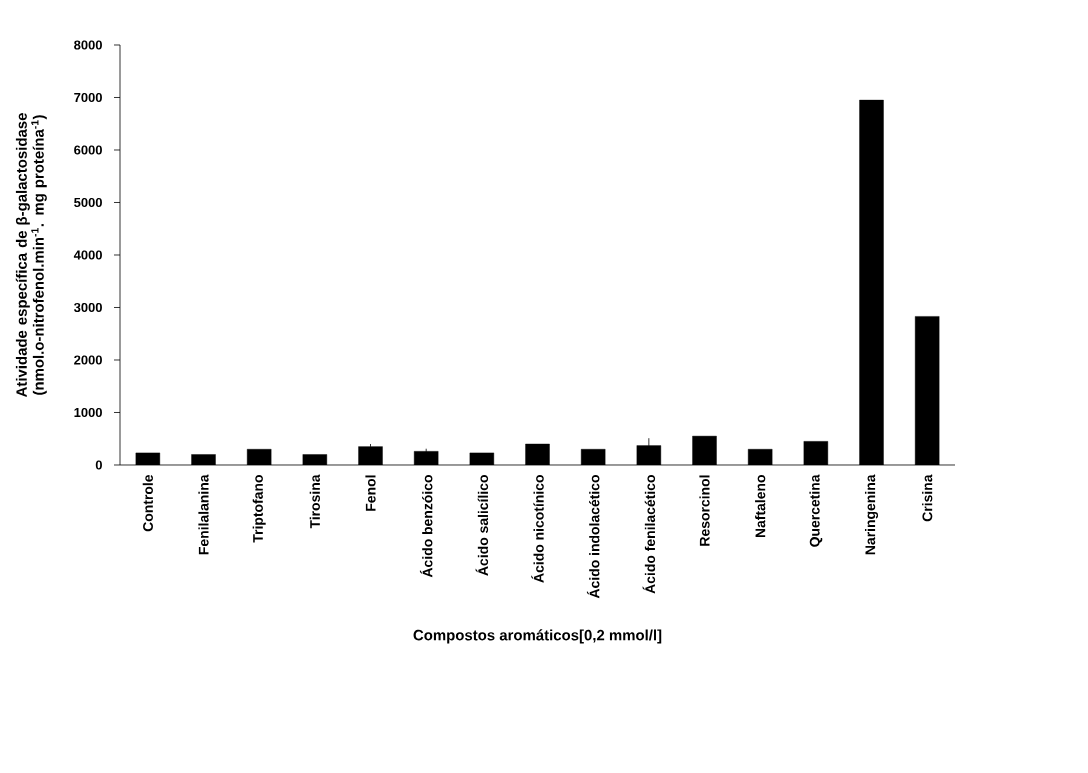  What do you see at coordinates (87, 255) in the screenshot?
I see `y-tick-label: 4000` at bounding box center [87, 255].